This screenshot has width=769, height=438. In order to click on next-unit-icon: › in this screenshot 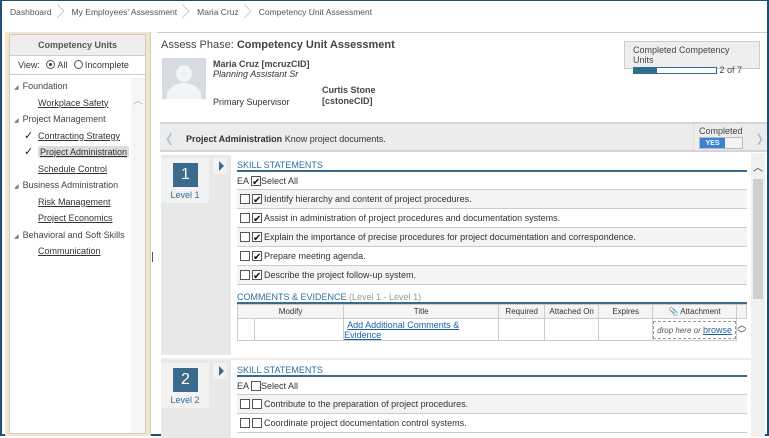, I will do `click(759, 138)`.